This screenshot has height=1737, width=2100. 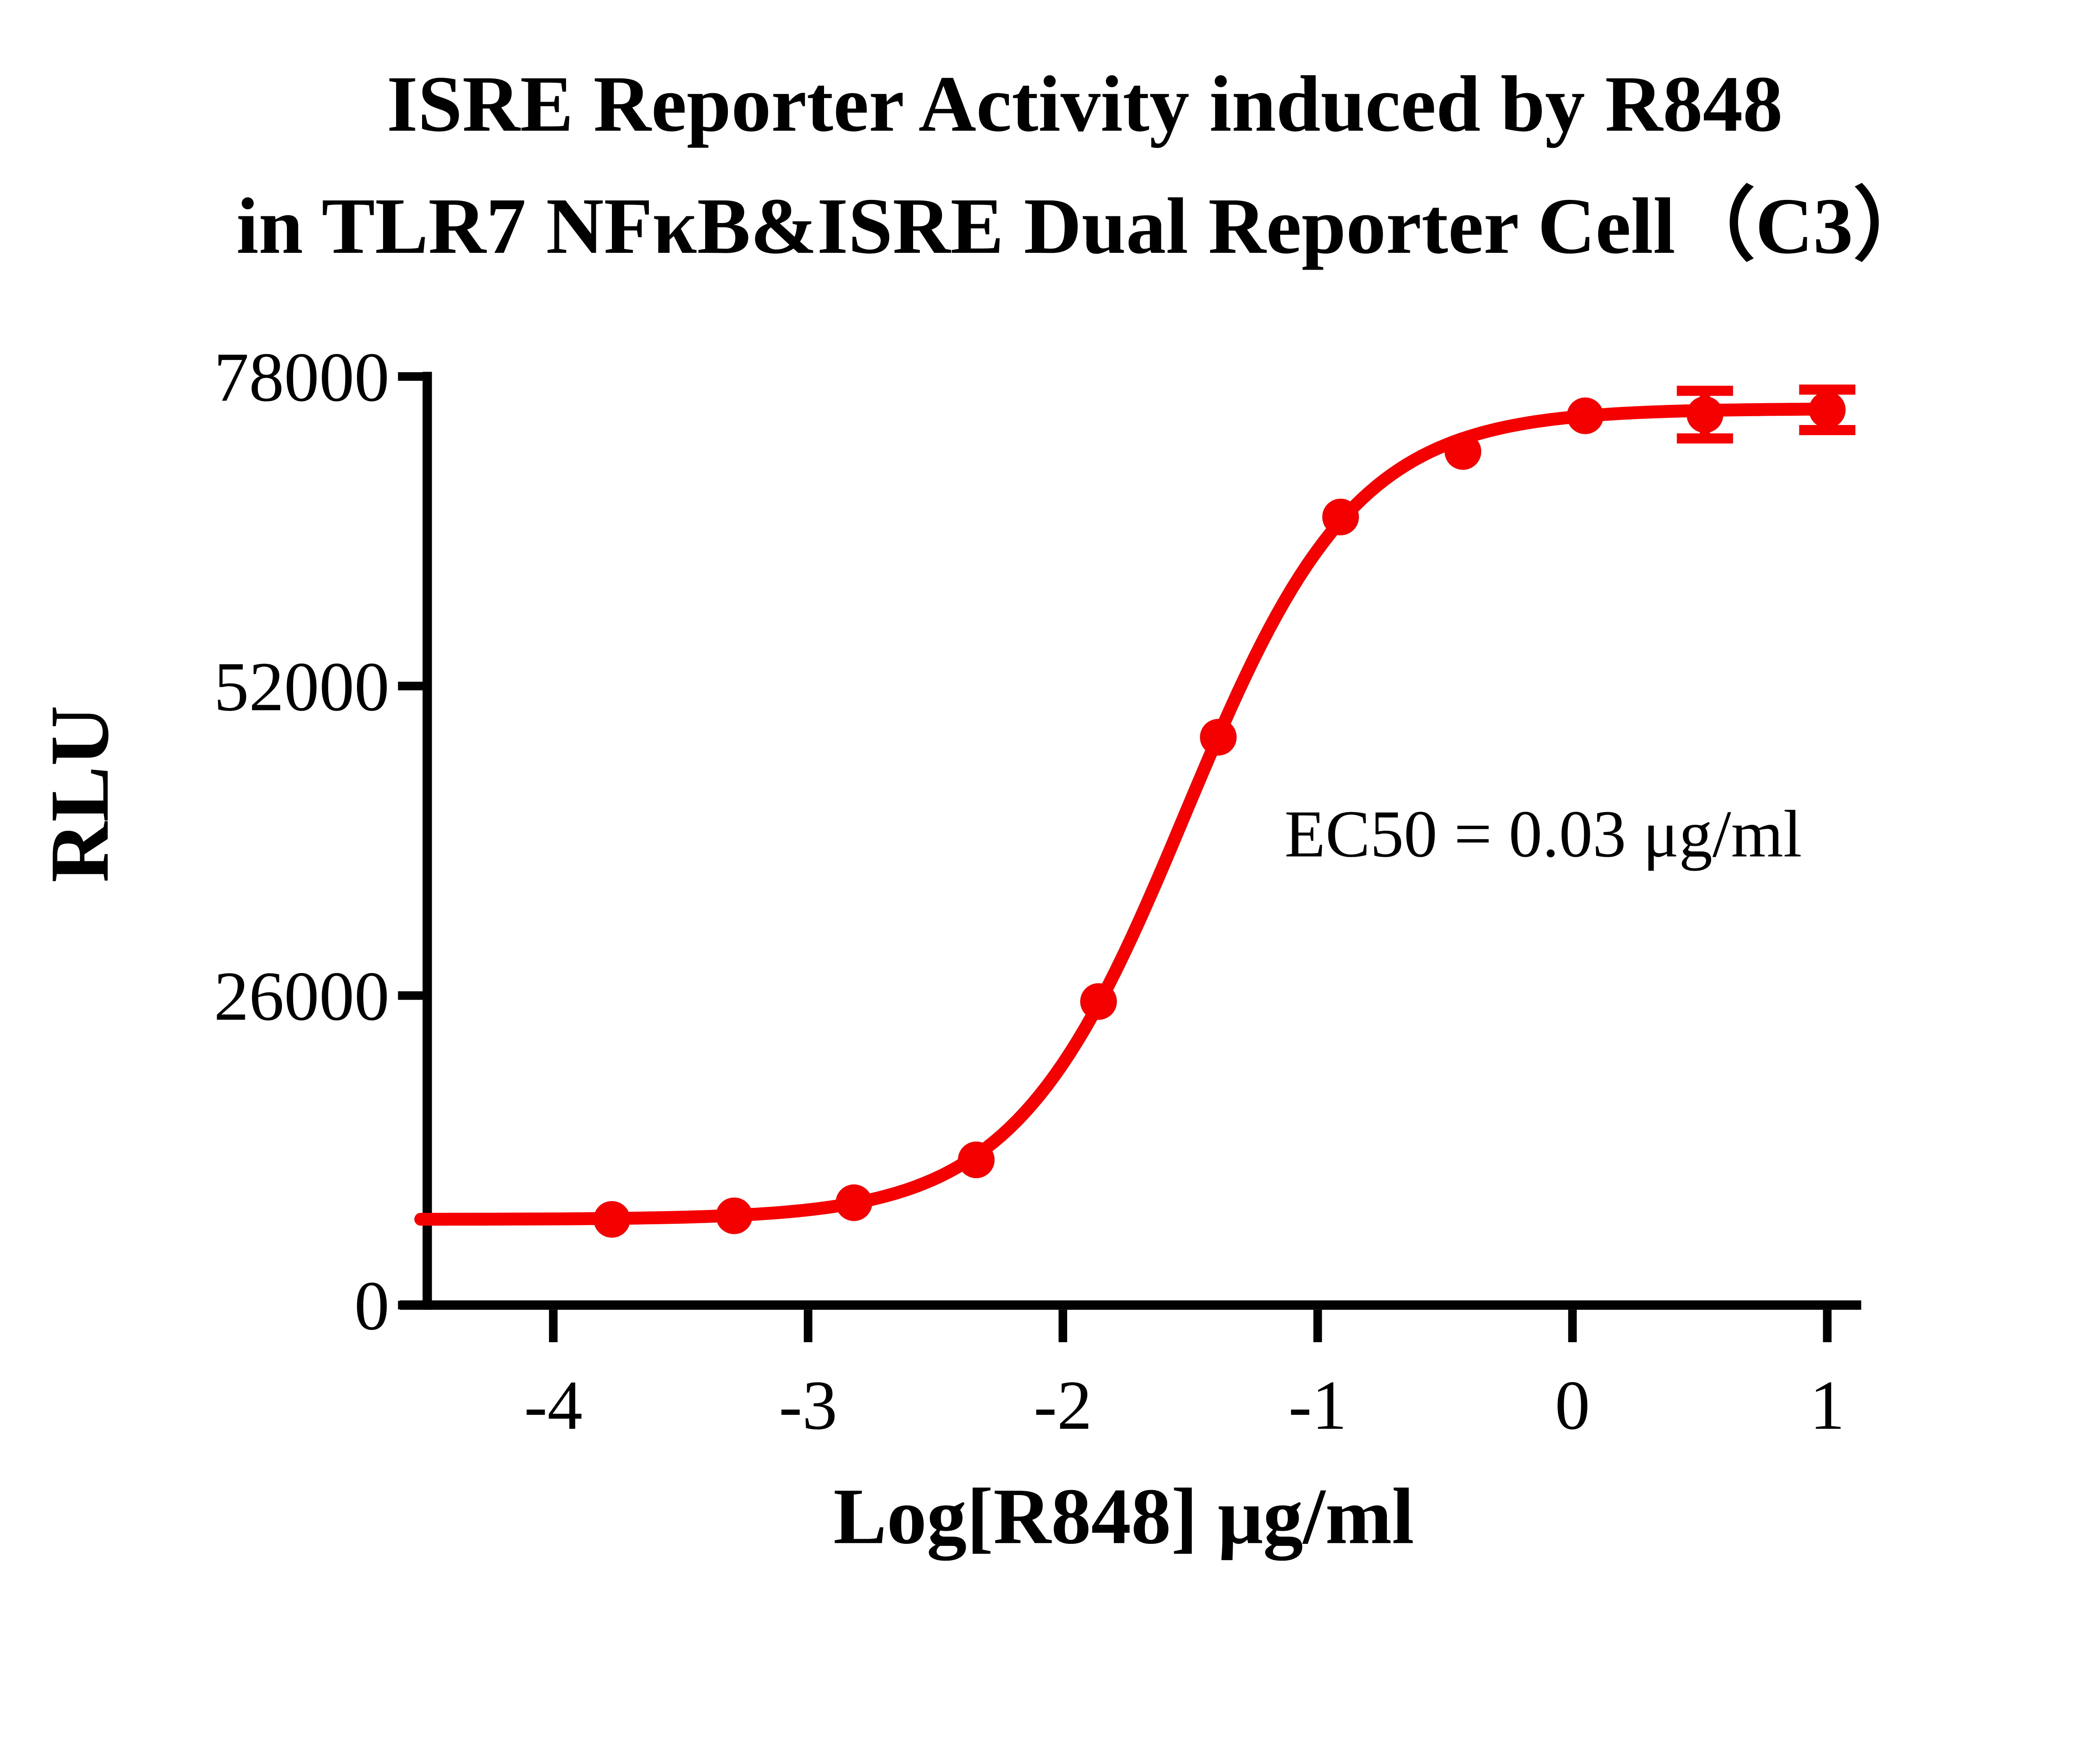 I want to click on chart-title-line-2: in TLR7 NFκB&ISRE Dual Reporter Cell（C3）, so click(x=1084, y=226).